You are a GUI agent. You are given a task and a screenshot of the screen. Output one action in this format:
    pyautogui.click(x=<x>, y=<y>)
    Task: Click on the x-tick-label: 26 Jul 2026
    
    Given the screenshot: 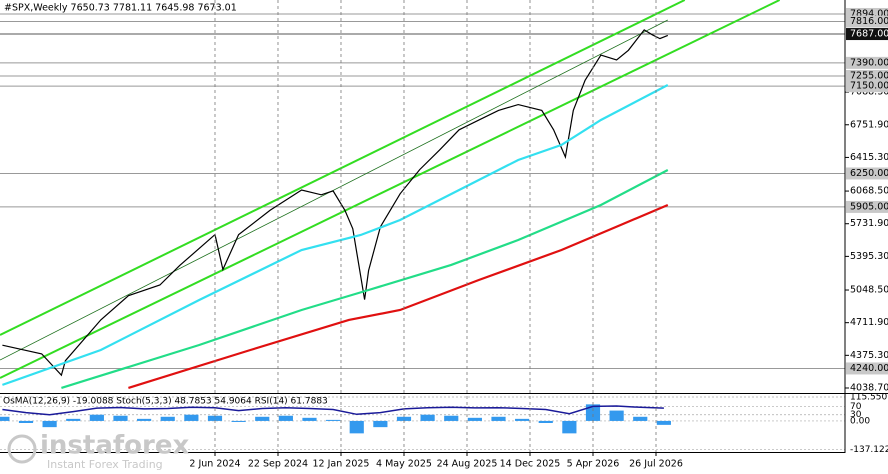 What is the action you would take?
    pyautogui.click(x=656, y=464)
    